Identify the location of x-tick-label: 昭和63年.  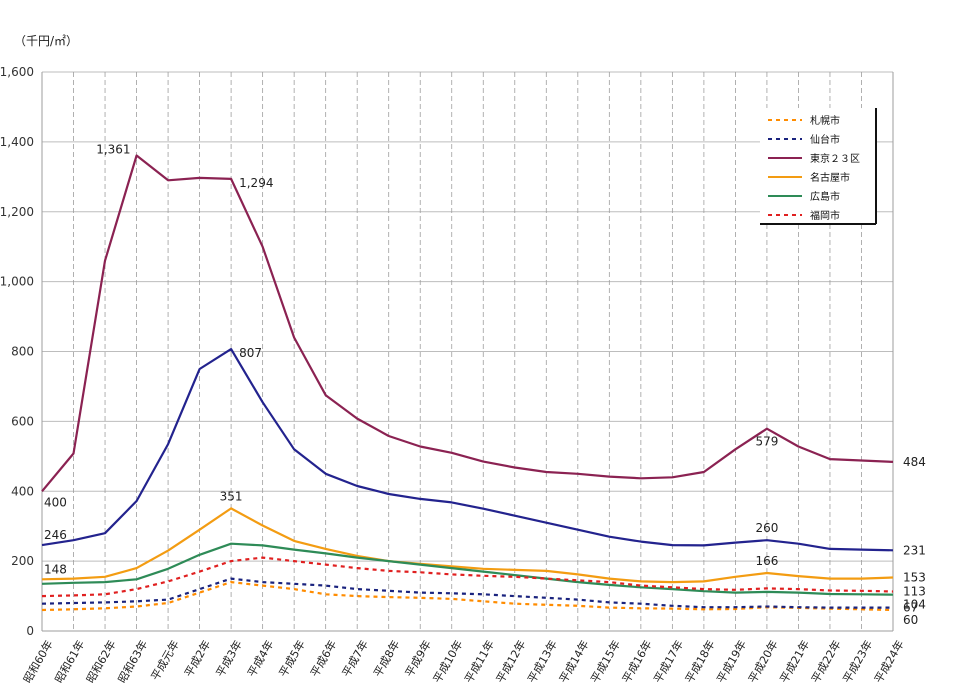
(133, 662).